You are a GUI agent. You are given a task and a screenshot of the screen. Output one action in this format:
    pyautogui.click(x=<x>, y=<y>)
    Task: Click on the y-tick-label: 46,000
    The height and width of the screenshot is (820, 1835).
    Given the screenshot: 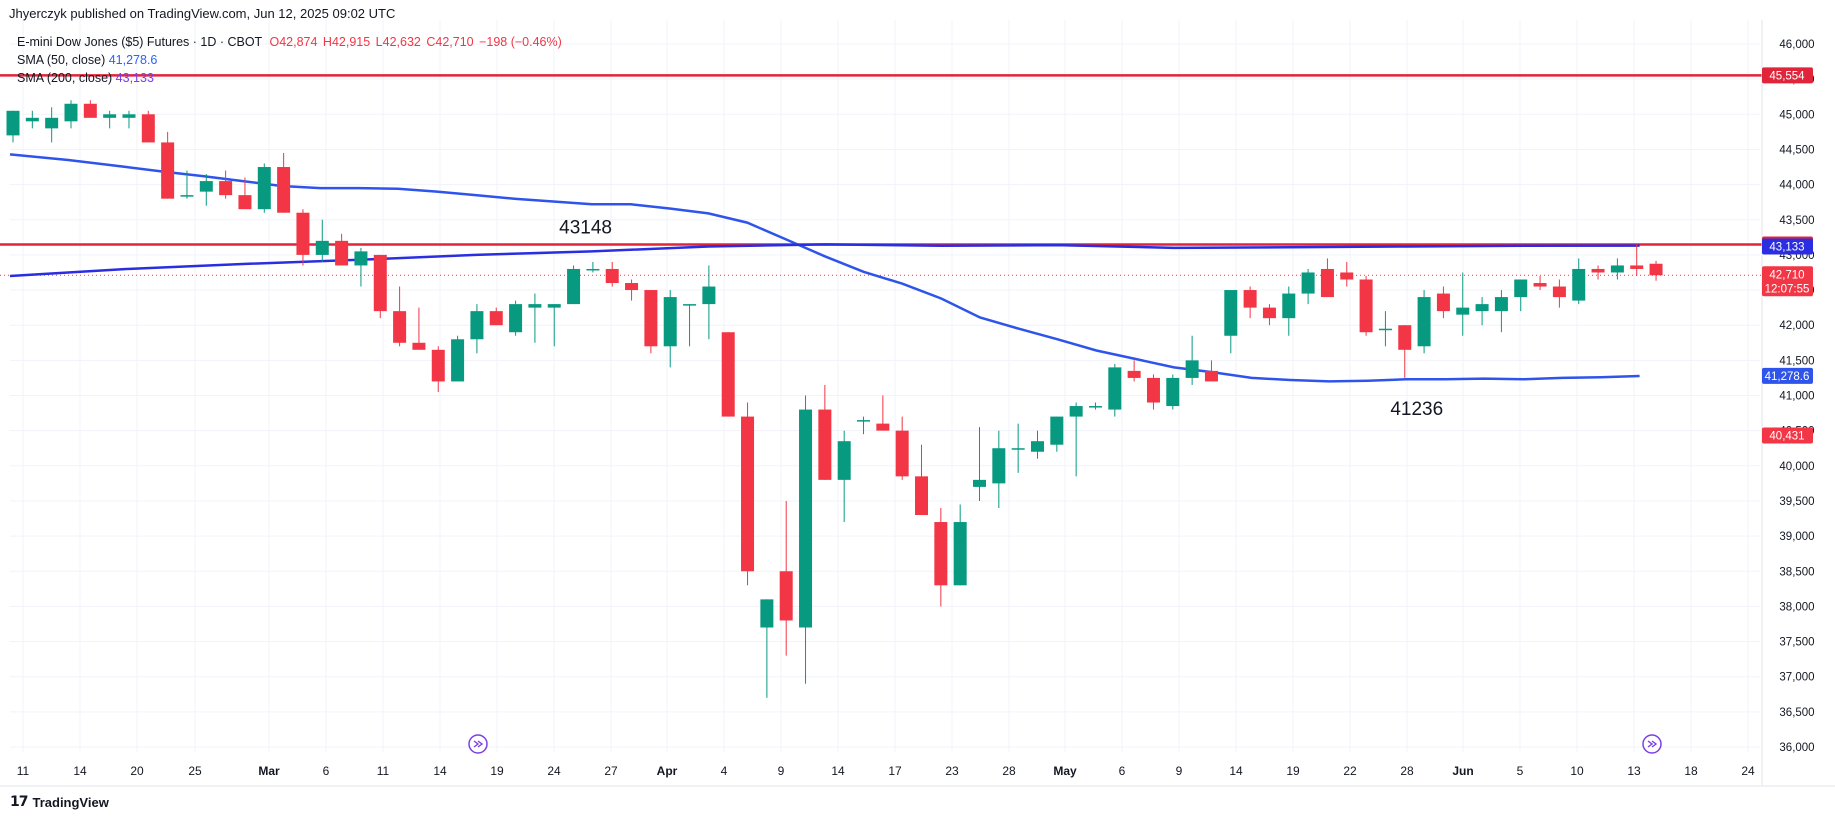 What is the action you would take?
    pyautogui.click(x=1796, y=45)
    